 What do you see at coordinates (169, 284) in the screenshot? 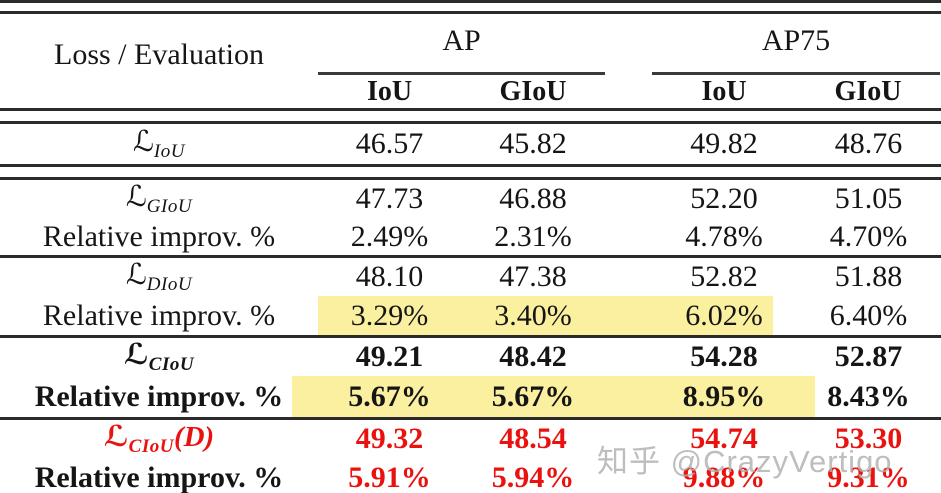
I see `loss-subscript: DIoU` at bounding box center [169, 284].